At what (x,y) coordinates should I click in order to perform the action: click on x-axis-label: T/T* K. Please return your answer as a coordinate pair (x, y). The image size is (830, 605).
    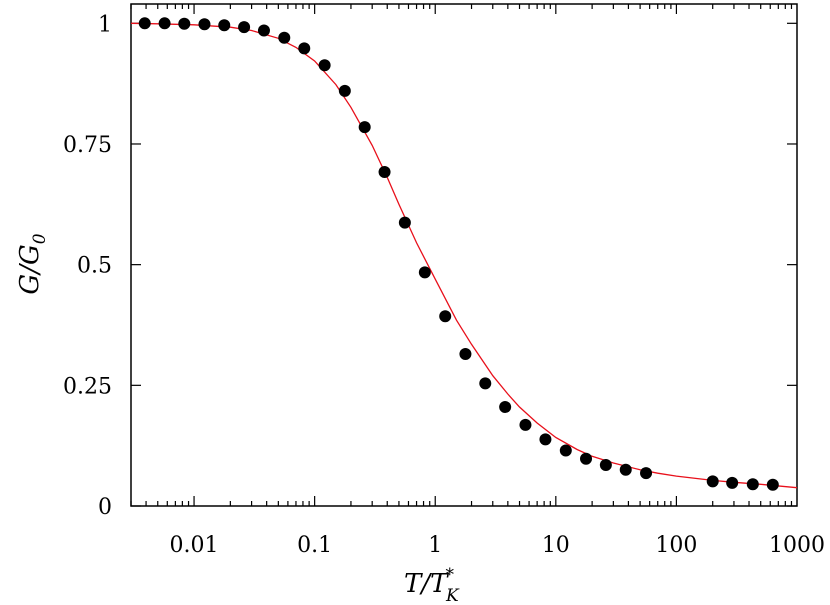
    Looking at the image, I should click on (432, 585).